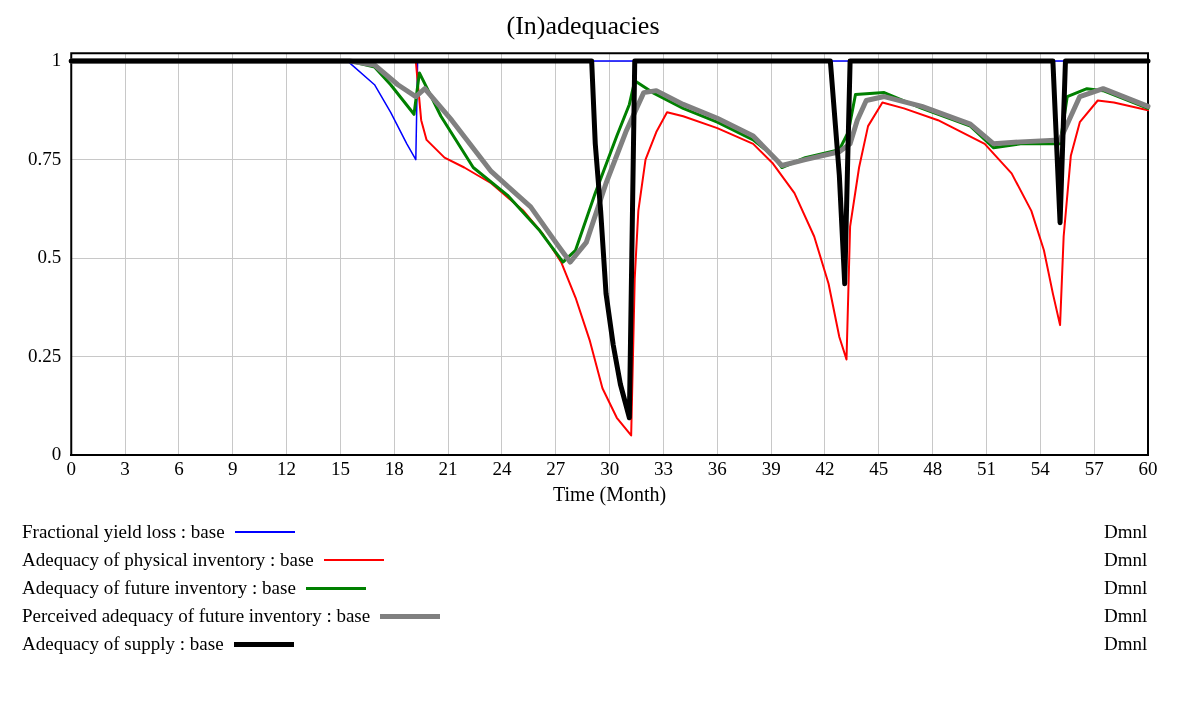 This screenshot has height=705, width=1179. I want to click on x-tick-label: 9, so click(233, 468).